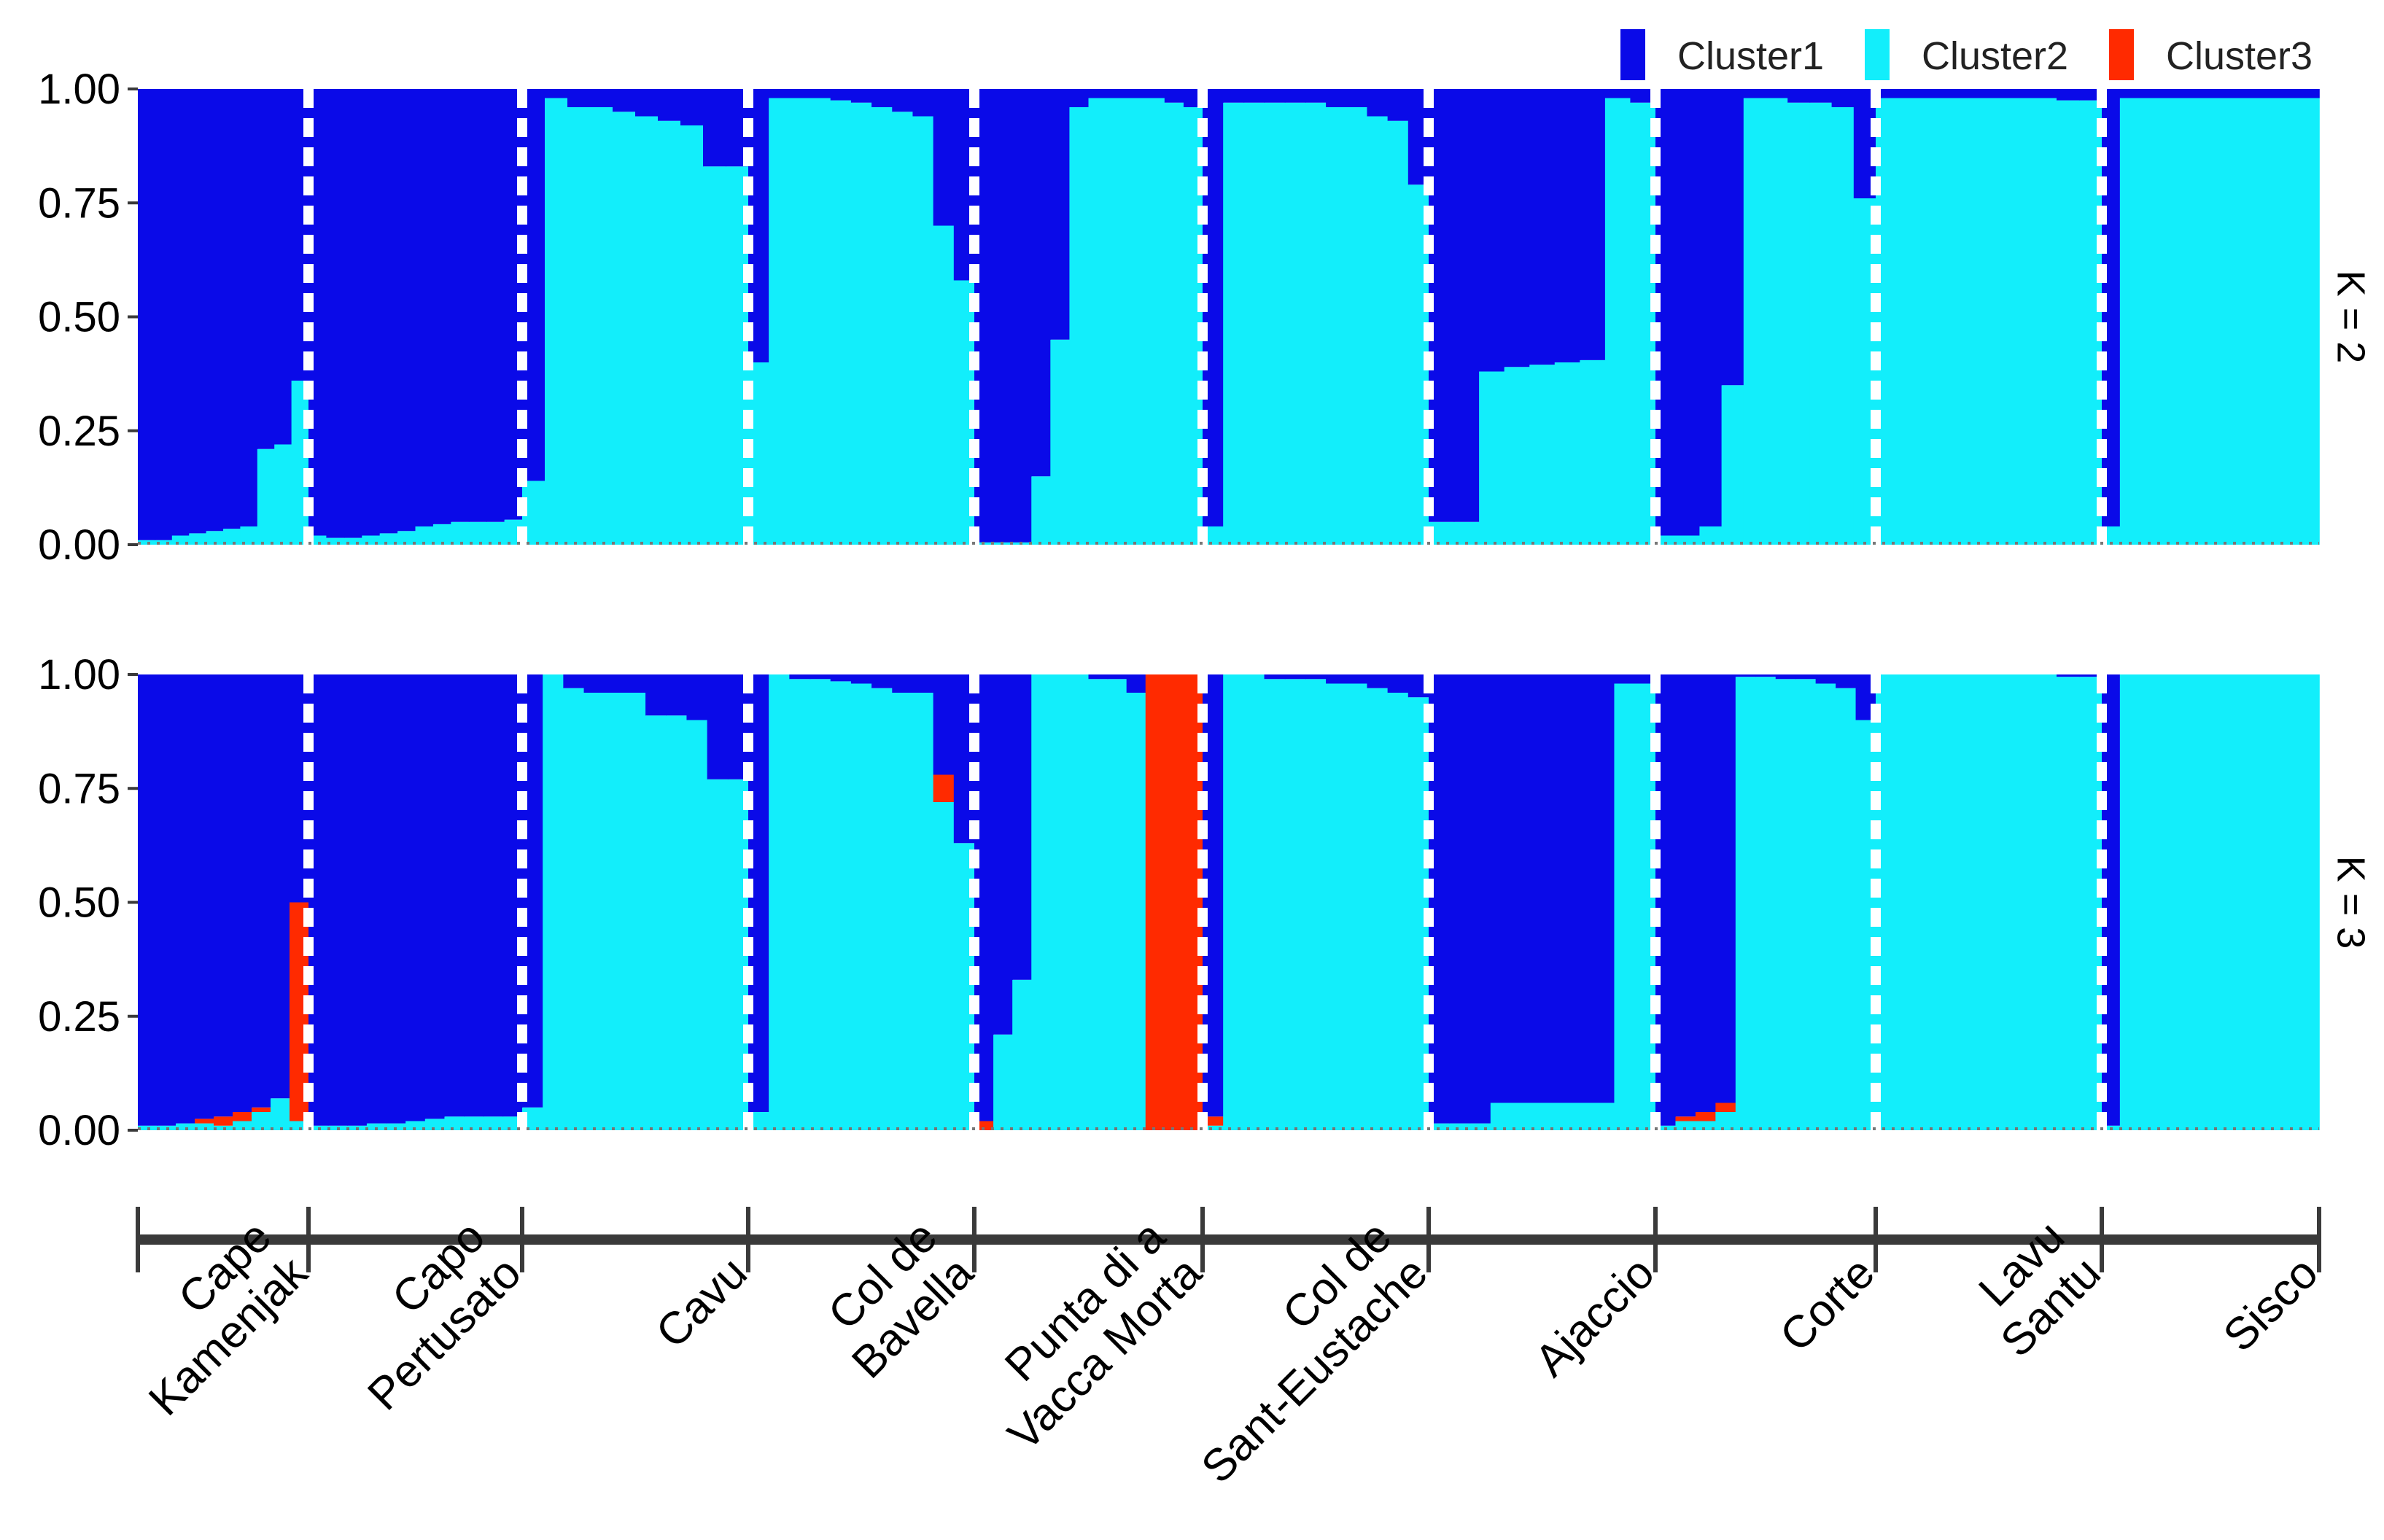 This screenshot has height=1540, width=2384. What do you see at coordinates (1633, 54) in the screenshot?
I see `legend-swatch-cluster1` at bounding box center [1633, 54].